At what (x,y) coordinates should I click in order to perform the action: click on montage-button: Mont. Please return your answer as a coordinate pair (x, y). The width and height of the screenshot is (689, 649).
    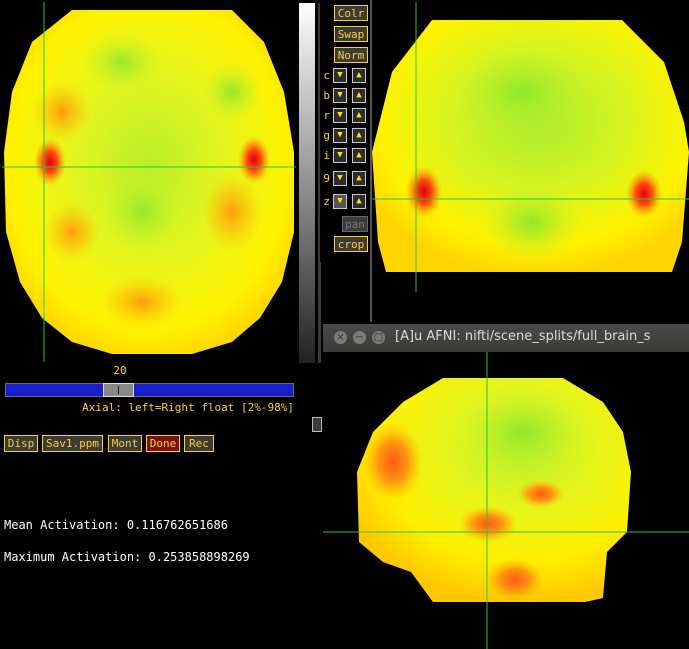
    Looking at the image, I should click on (125, 443).